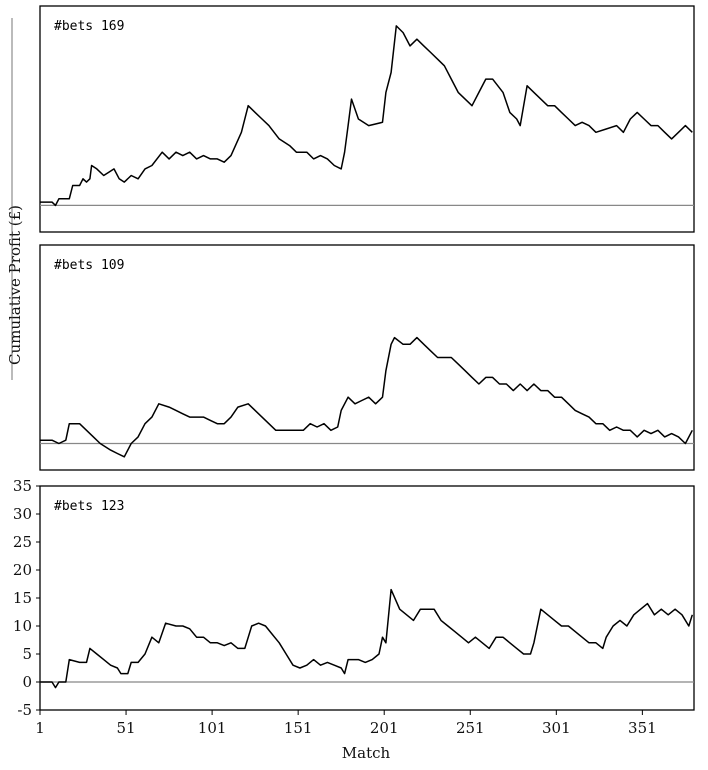 This screenshot has height=770, width=708. I want to click on y-tick-label: 5, so click(27, 654).